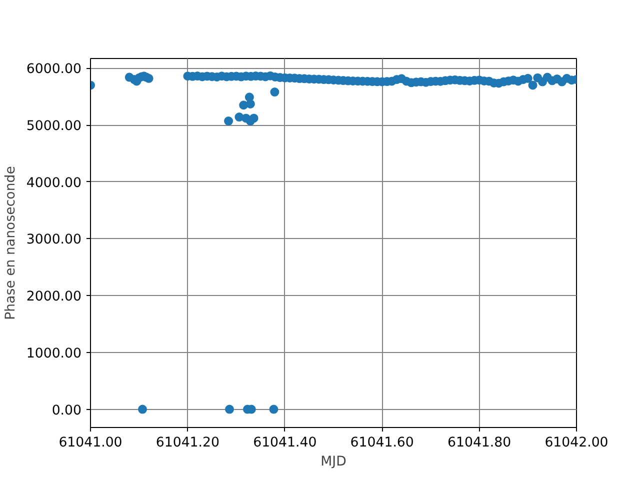 This screenshot has width=640, height=480. I want to click on x-tick-label: 61041.60, so click(382, 443).